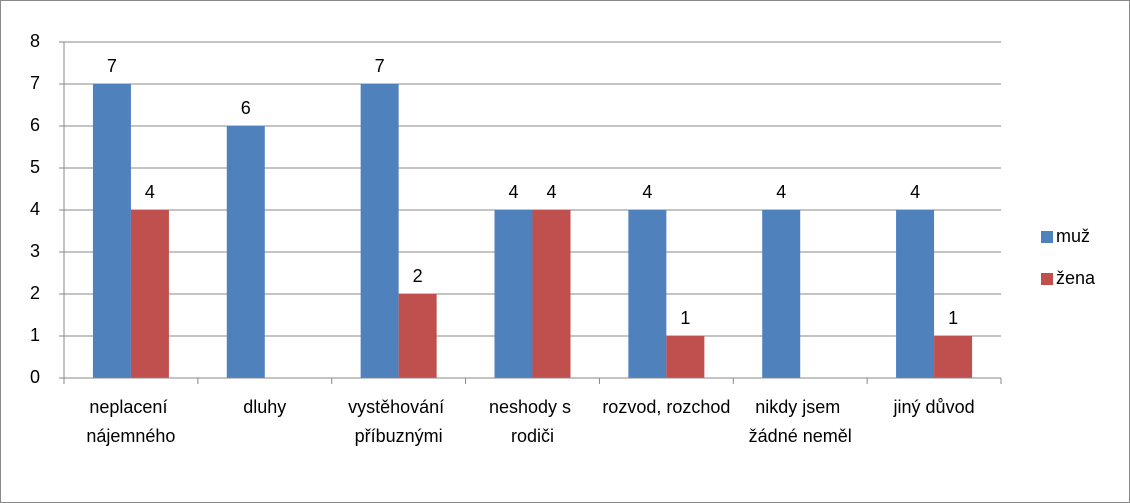 This screenshot has height=503, width=1130. What do you see at coordinates (35, 293) in the screenshot?
I see `y-tick-label: 2` at bounding box center [35, 293].